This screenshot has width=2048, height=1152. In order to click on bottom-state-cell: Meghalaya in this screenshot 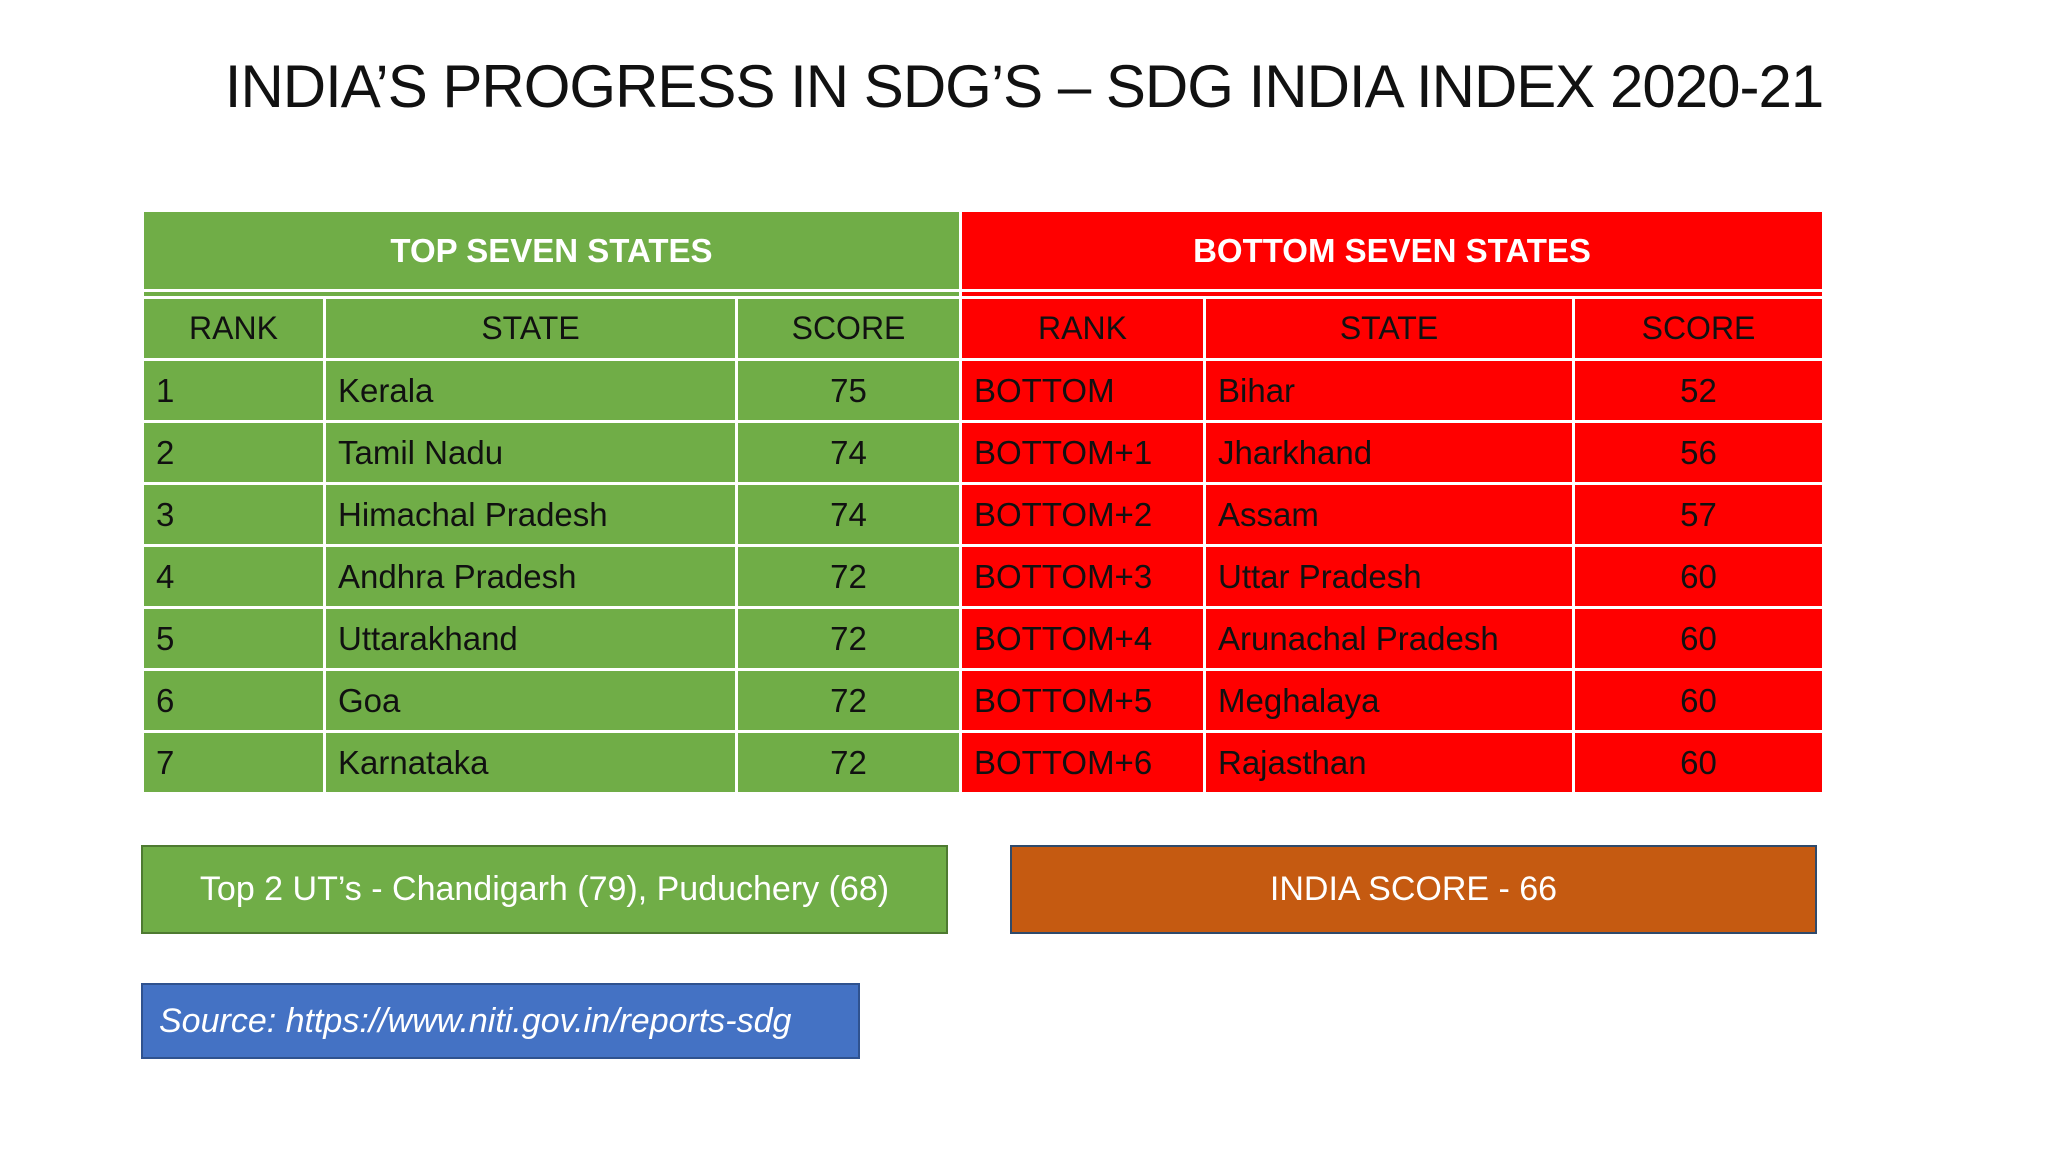, I will do `click(1389, 700)`.